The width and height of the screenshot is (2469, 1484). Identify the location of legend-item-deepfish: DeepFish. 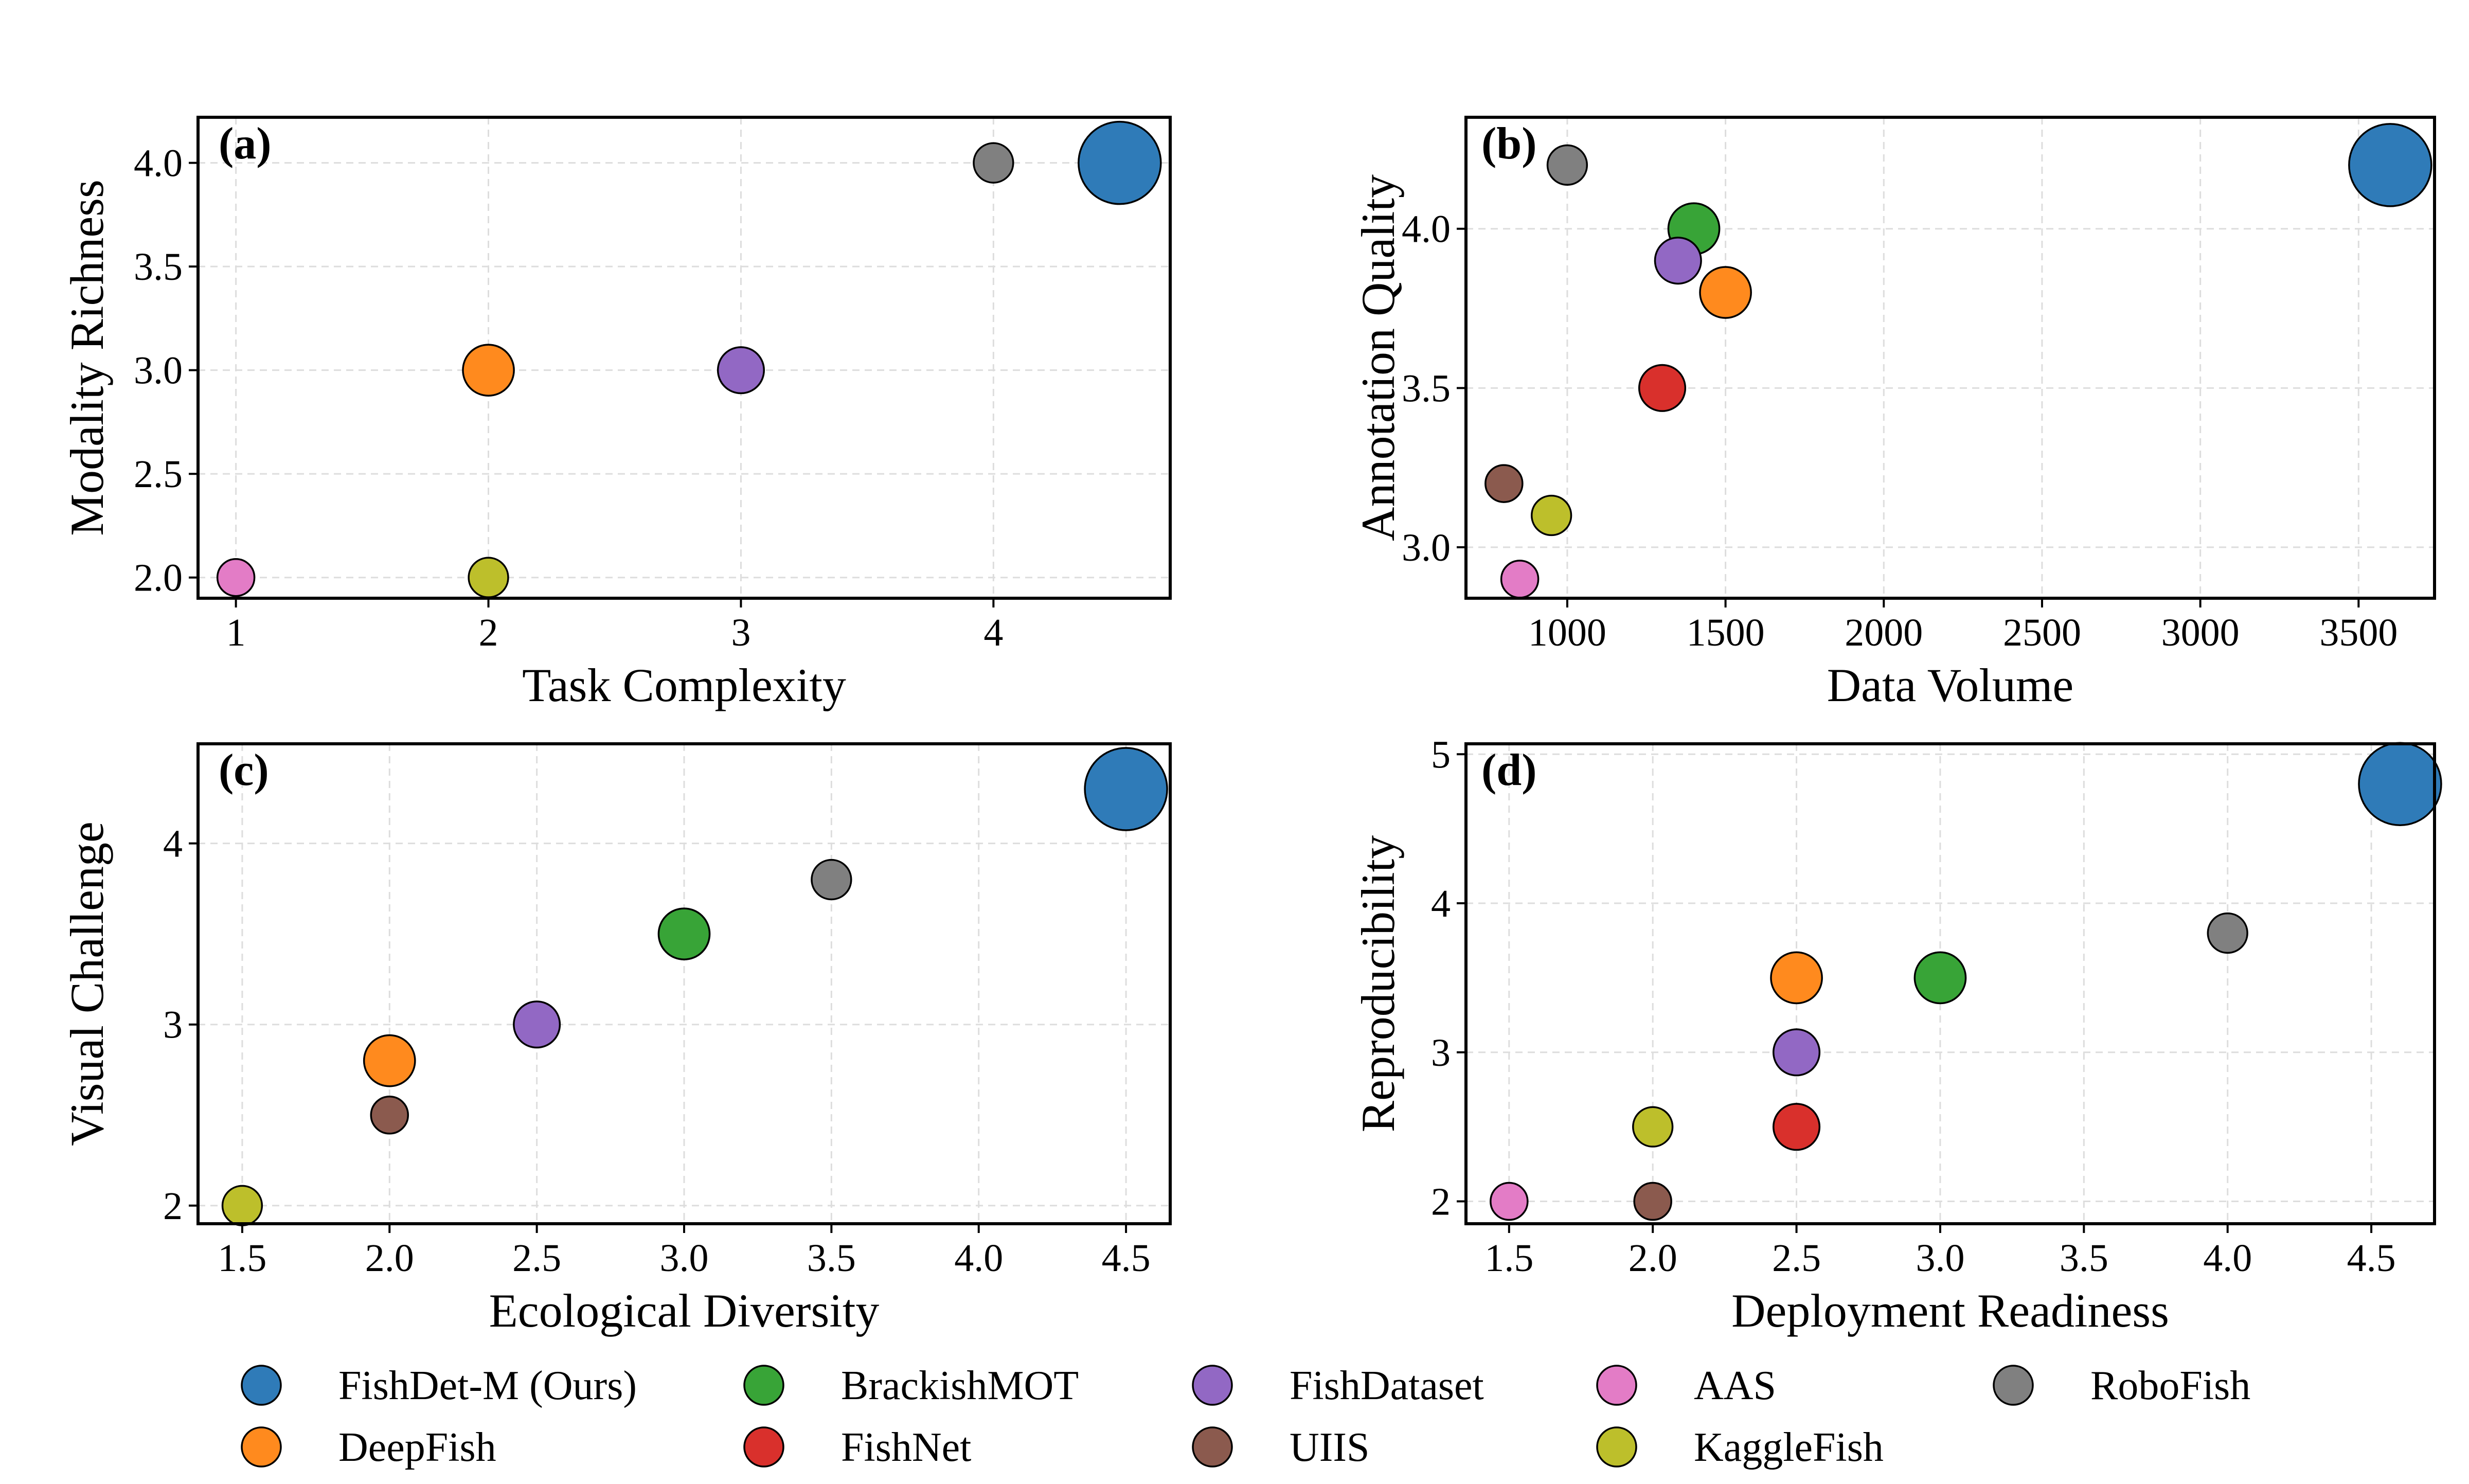
(368, 1447).